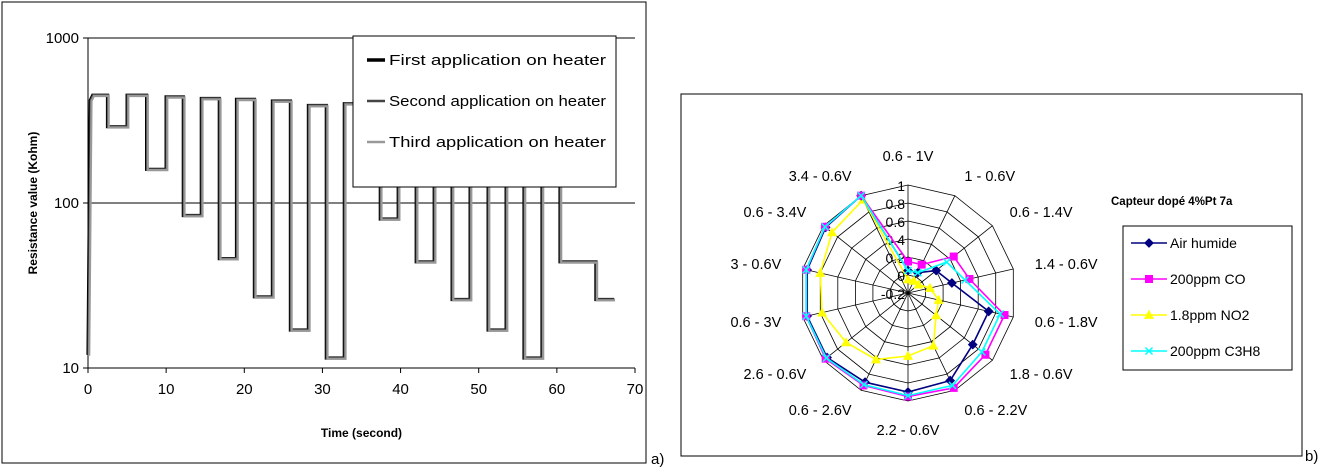  Describe the element at coordinates (497, 61) in the screenshot. I see `legend-a-label: First application on heater` at that location.